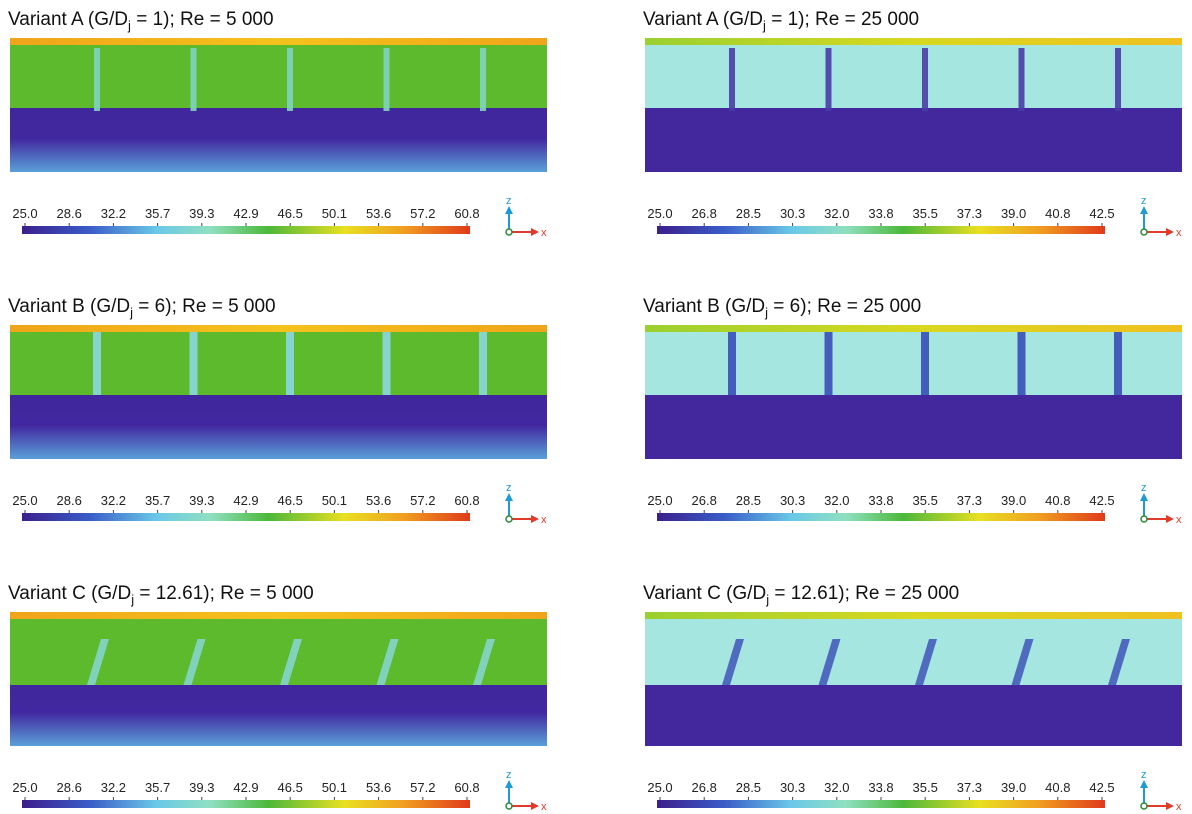 This screenshot has height=814, width=1192. I want to click on title-text: Variant A (G/D, so click(703, 19).